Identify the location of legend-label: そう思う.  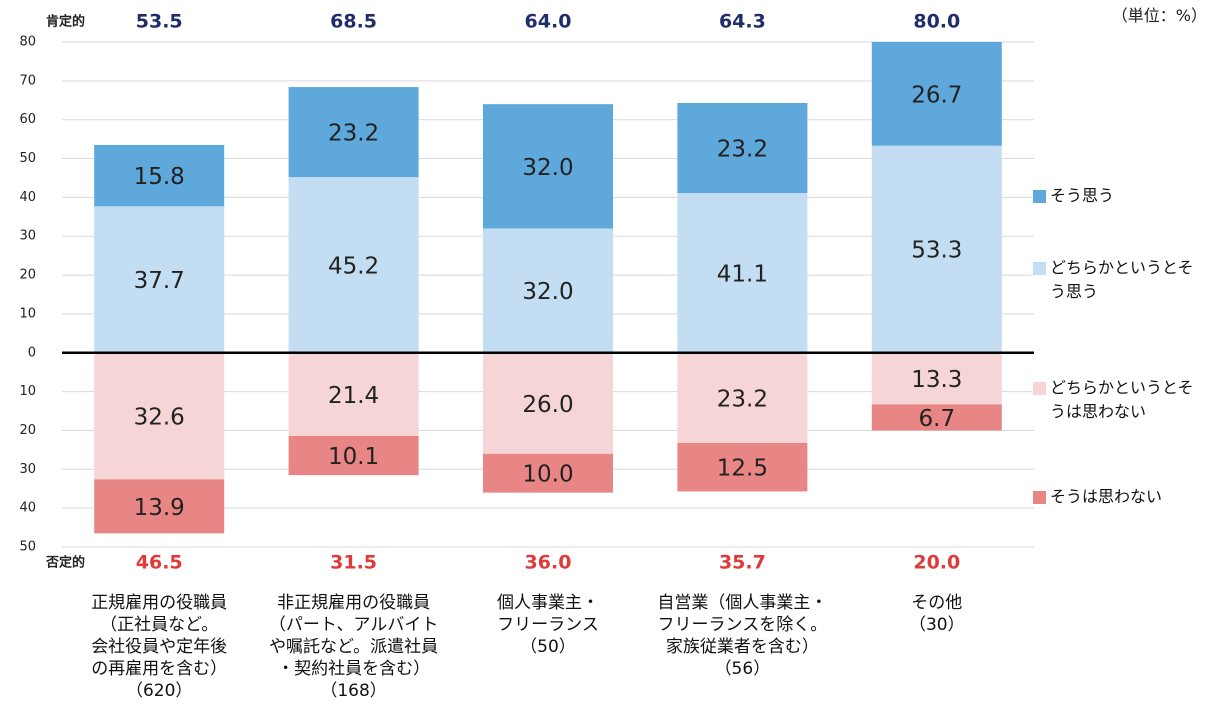
(1082, 195).